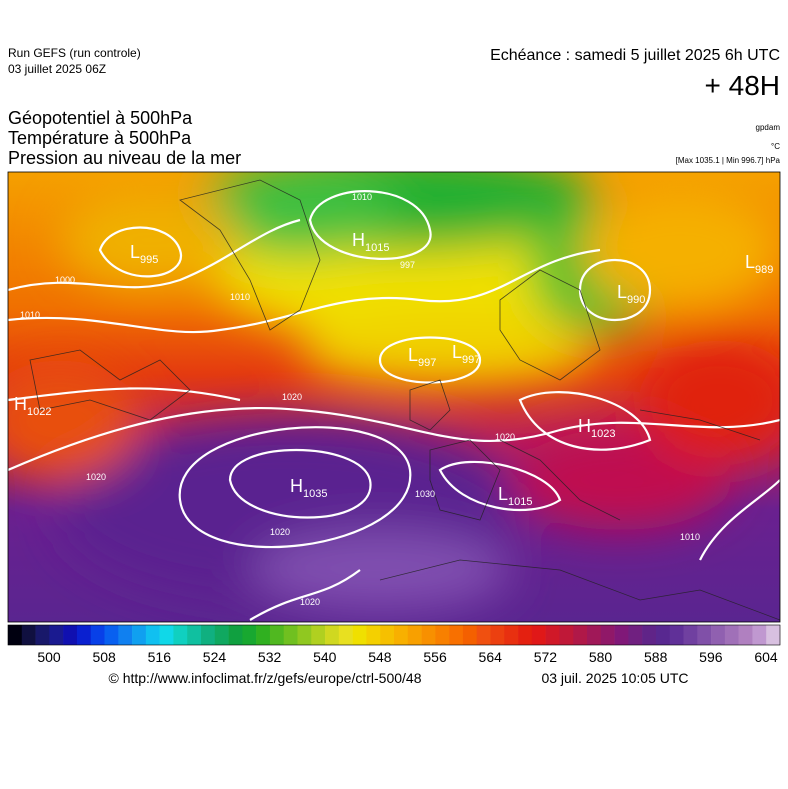  What do you see at coordinates (764, 270) in the screenshot?
I see `center-value: 989` at bounding box center [764, 270].